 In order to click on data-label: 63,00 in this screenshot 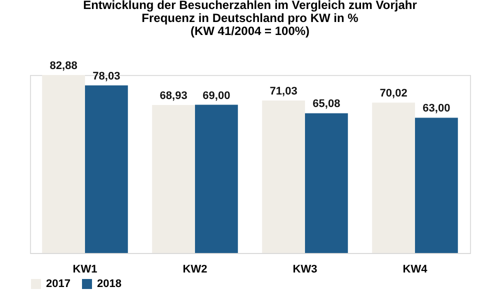, I will do `click(436, 108)`.